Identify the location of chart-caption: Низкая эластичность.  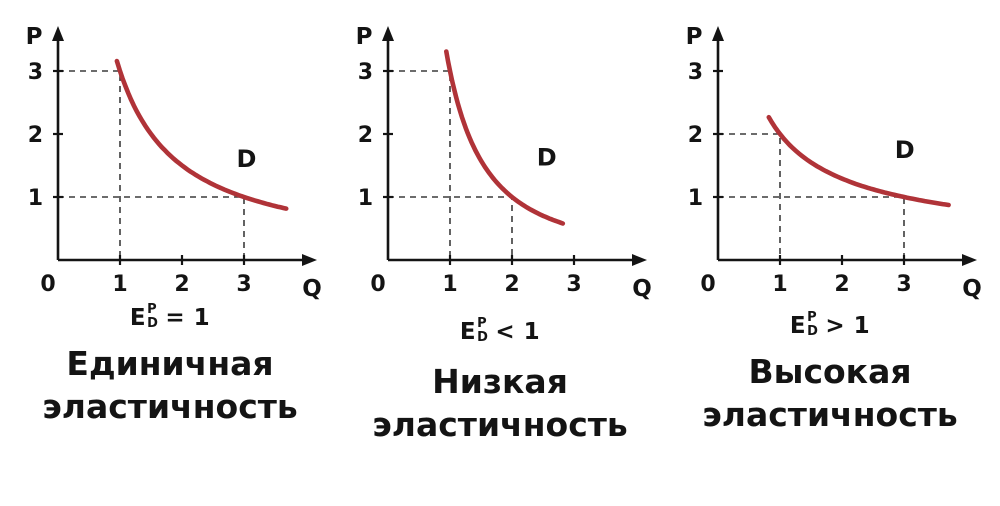
(500, 404).